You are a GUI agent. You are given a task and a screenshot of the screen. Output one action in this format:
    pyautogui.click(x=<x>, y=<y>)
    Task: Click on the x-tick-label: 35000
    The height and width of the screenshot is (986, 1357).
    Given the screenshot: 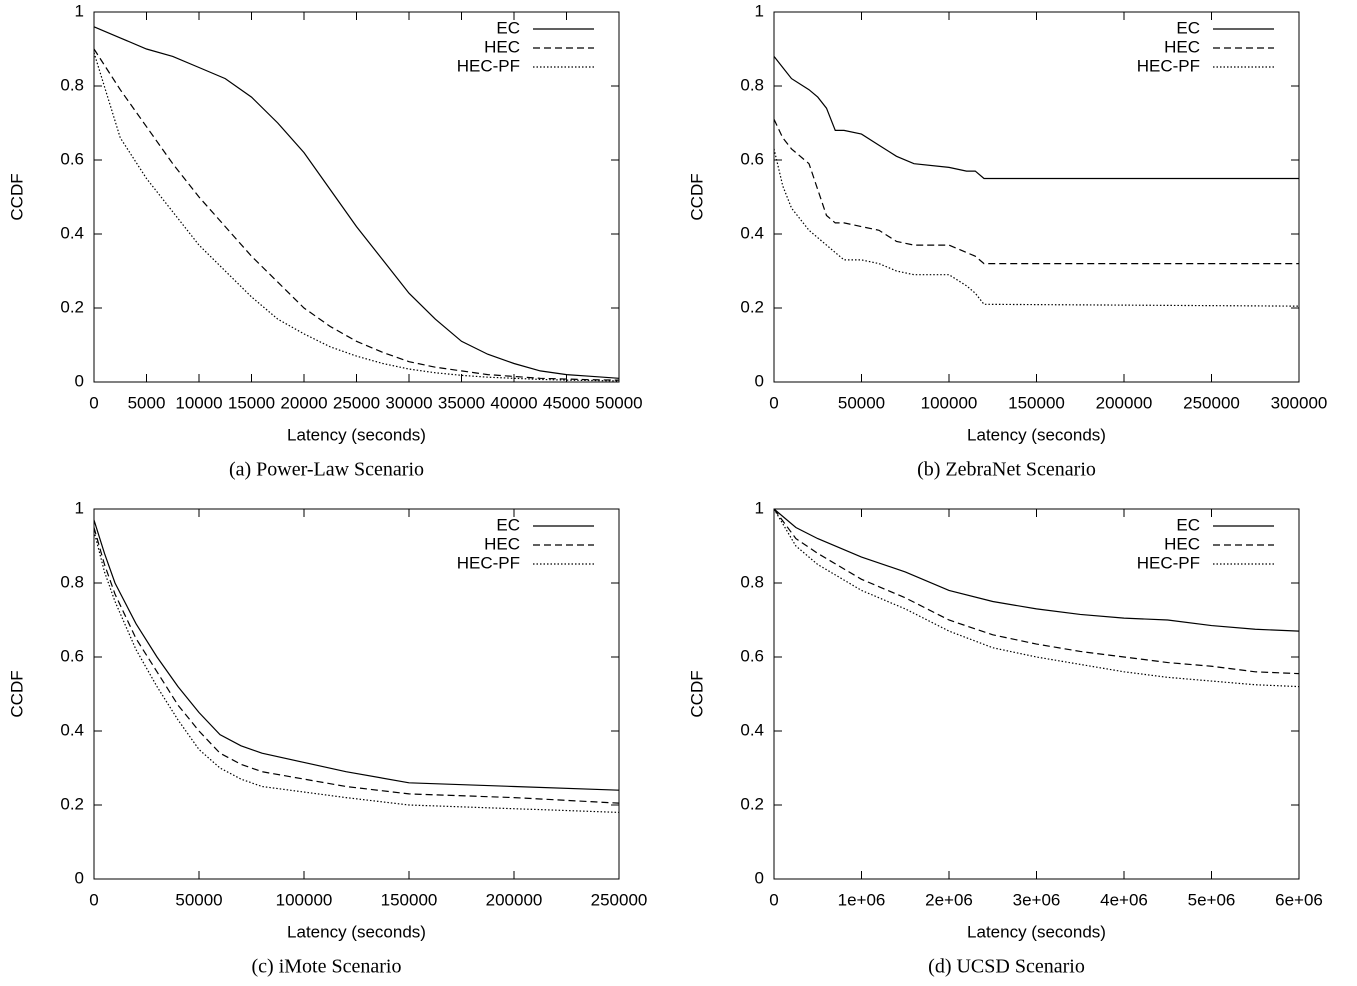 What is the action you would take?
    pyautogui.click(x=461, y=402)
    